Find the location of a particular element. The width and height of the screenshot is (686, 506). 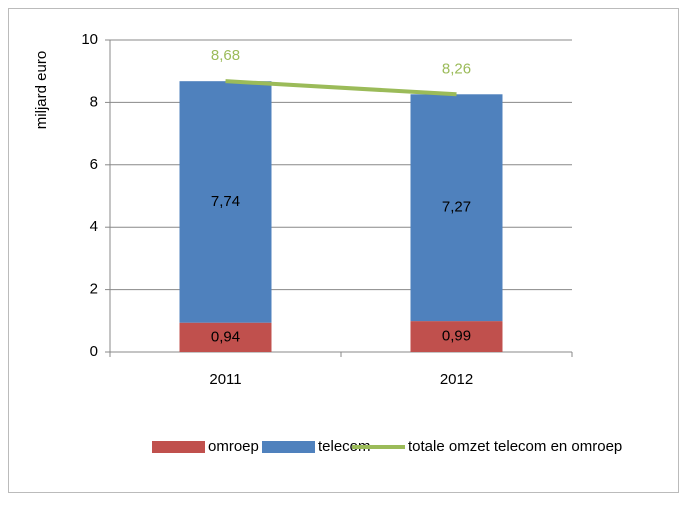

y-tick-label: 6 is located at coordinates (94, 164).